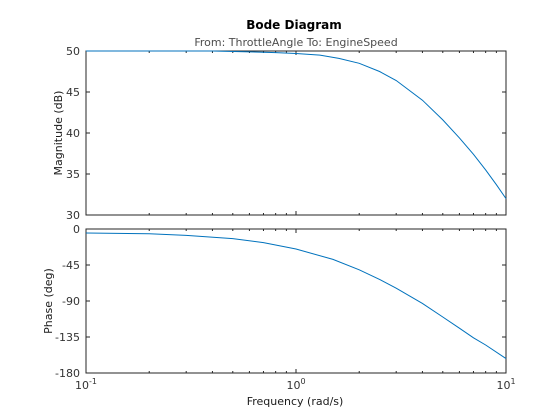  What do you see at coordinates (73, 133) in the screenshot?
I see `magnitude-ytick-label: 40` at bounding box center [73, 133].